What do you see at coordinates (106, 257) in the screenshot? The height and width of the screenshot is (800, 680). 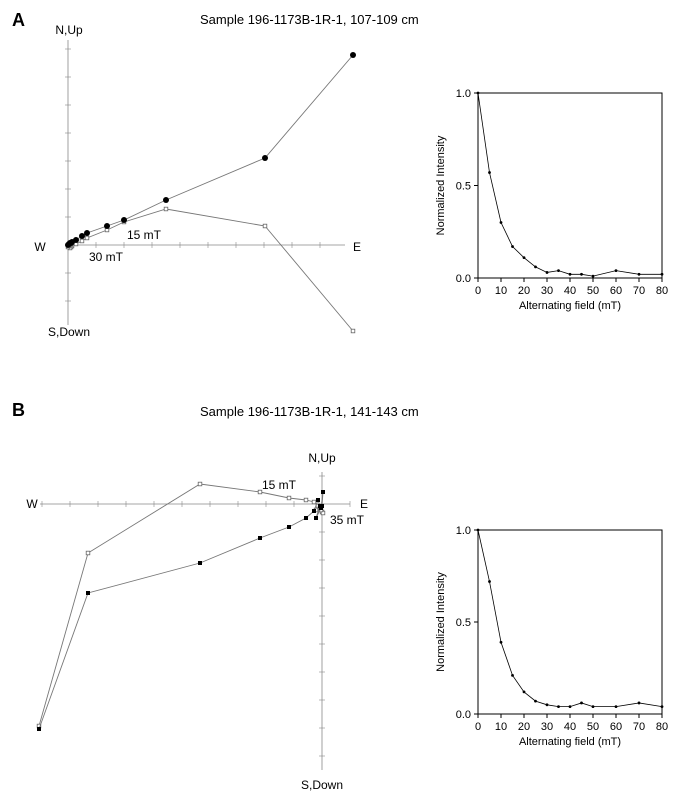 I see `zij-step-annotation: 30 mT` at bounding box center [106, 257].